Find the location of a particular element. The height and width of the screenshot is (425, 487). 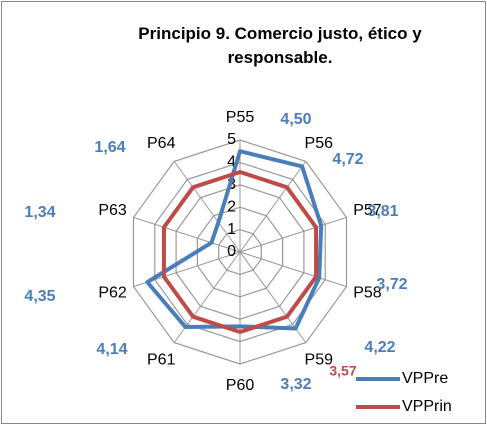

value-label: 1,64 is located at coordinates (109, 147).